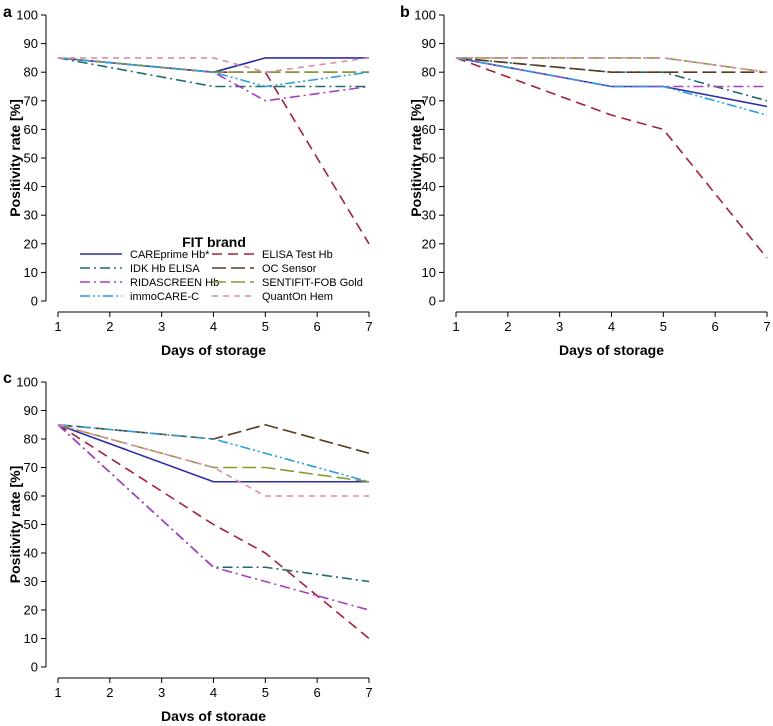 The height and width of the screenshot is (726, 773). I want to click on panel-b-series-quanton-hem, so click(612, 65).